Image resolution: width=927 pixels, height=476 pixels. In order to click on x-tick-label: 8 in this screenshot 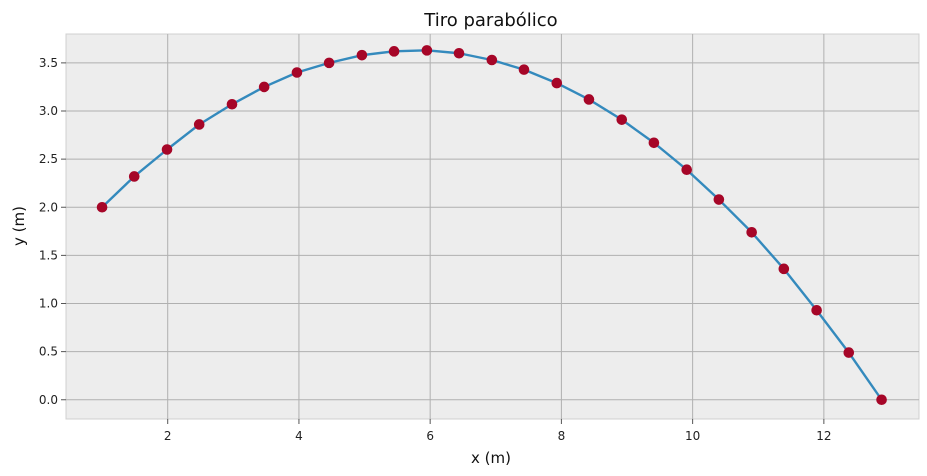, I will do `click(562, 436)`.